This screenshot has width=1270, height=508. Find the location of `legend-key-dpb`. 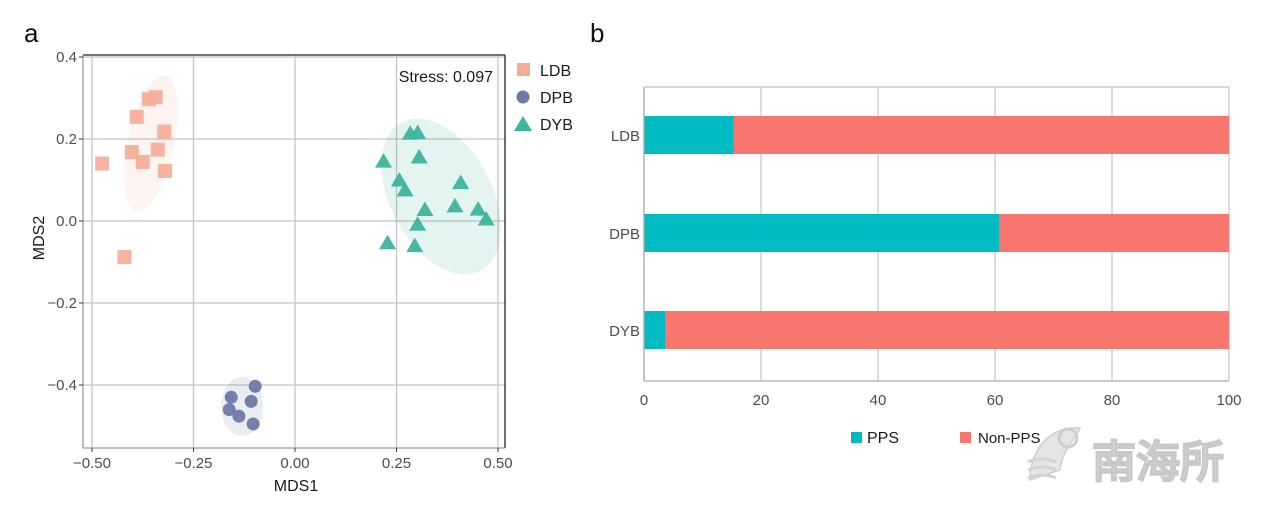

legend-key-dpb is located at coordinates (523, 97).